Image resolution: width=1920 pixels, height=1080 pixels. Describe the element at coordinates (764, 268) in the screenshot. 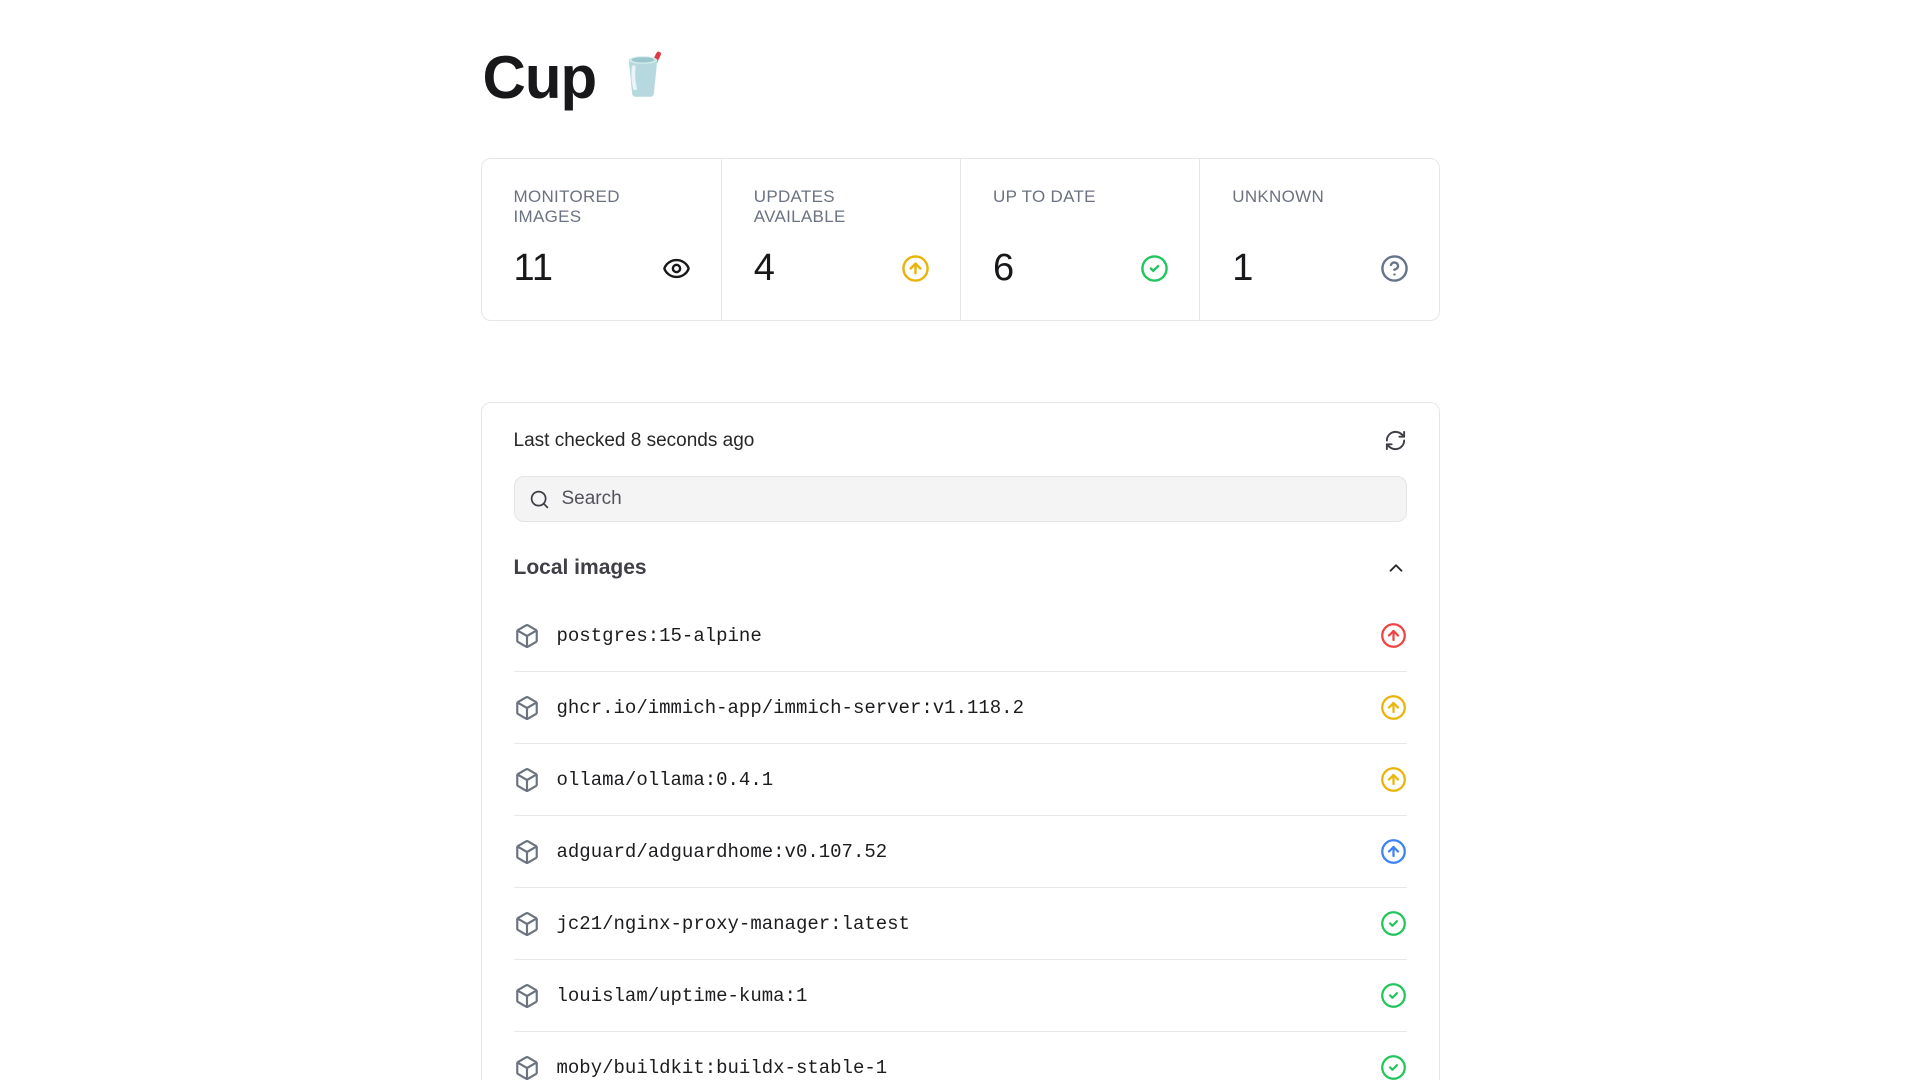

I see `stat-value: 4` at that location.